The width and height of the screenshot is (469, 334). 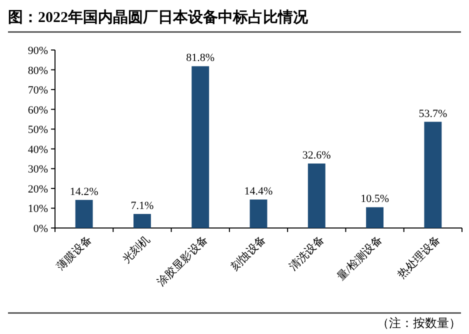 I want to click on y-tick-label: 90%, so click(x=38, y=51).